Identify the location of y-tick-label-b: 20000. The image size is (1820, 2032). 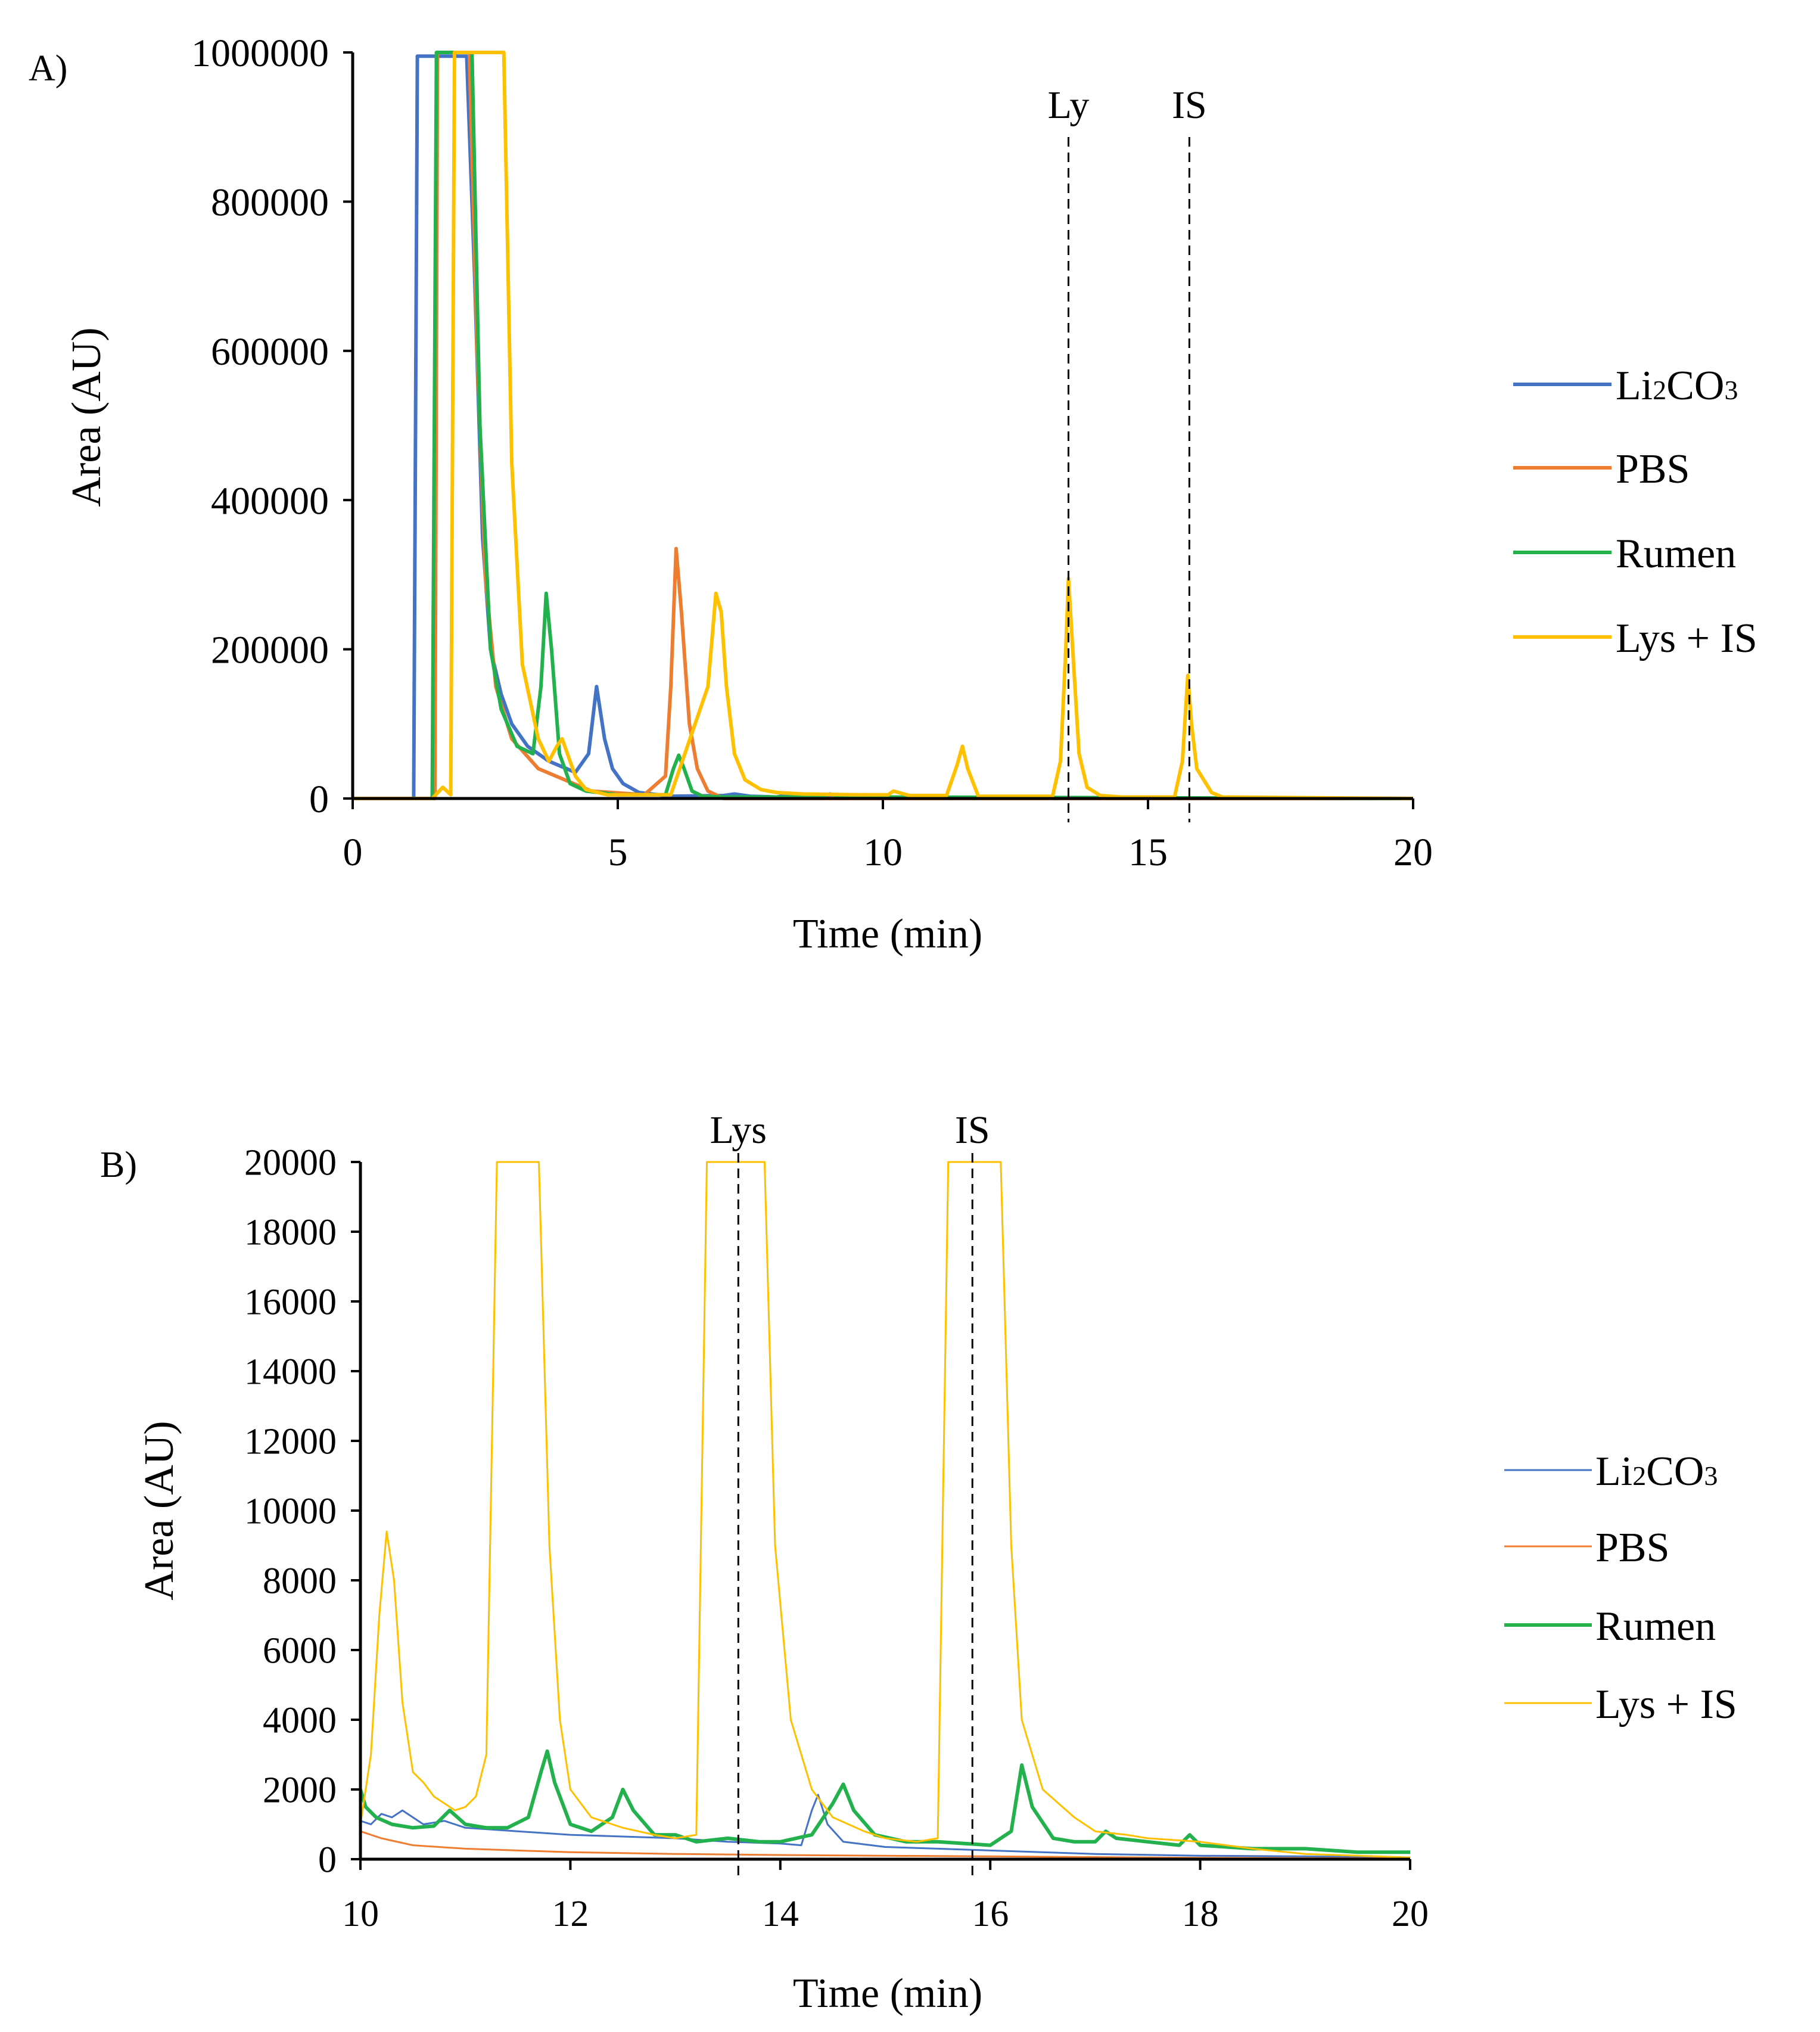
(290, 1163).